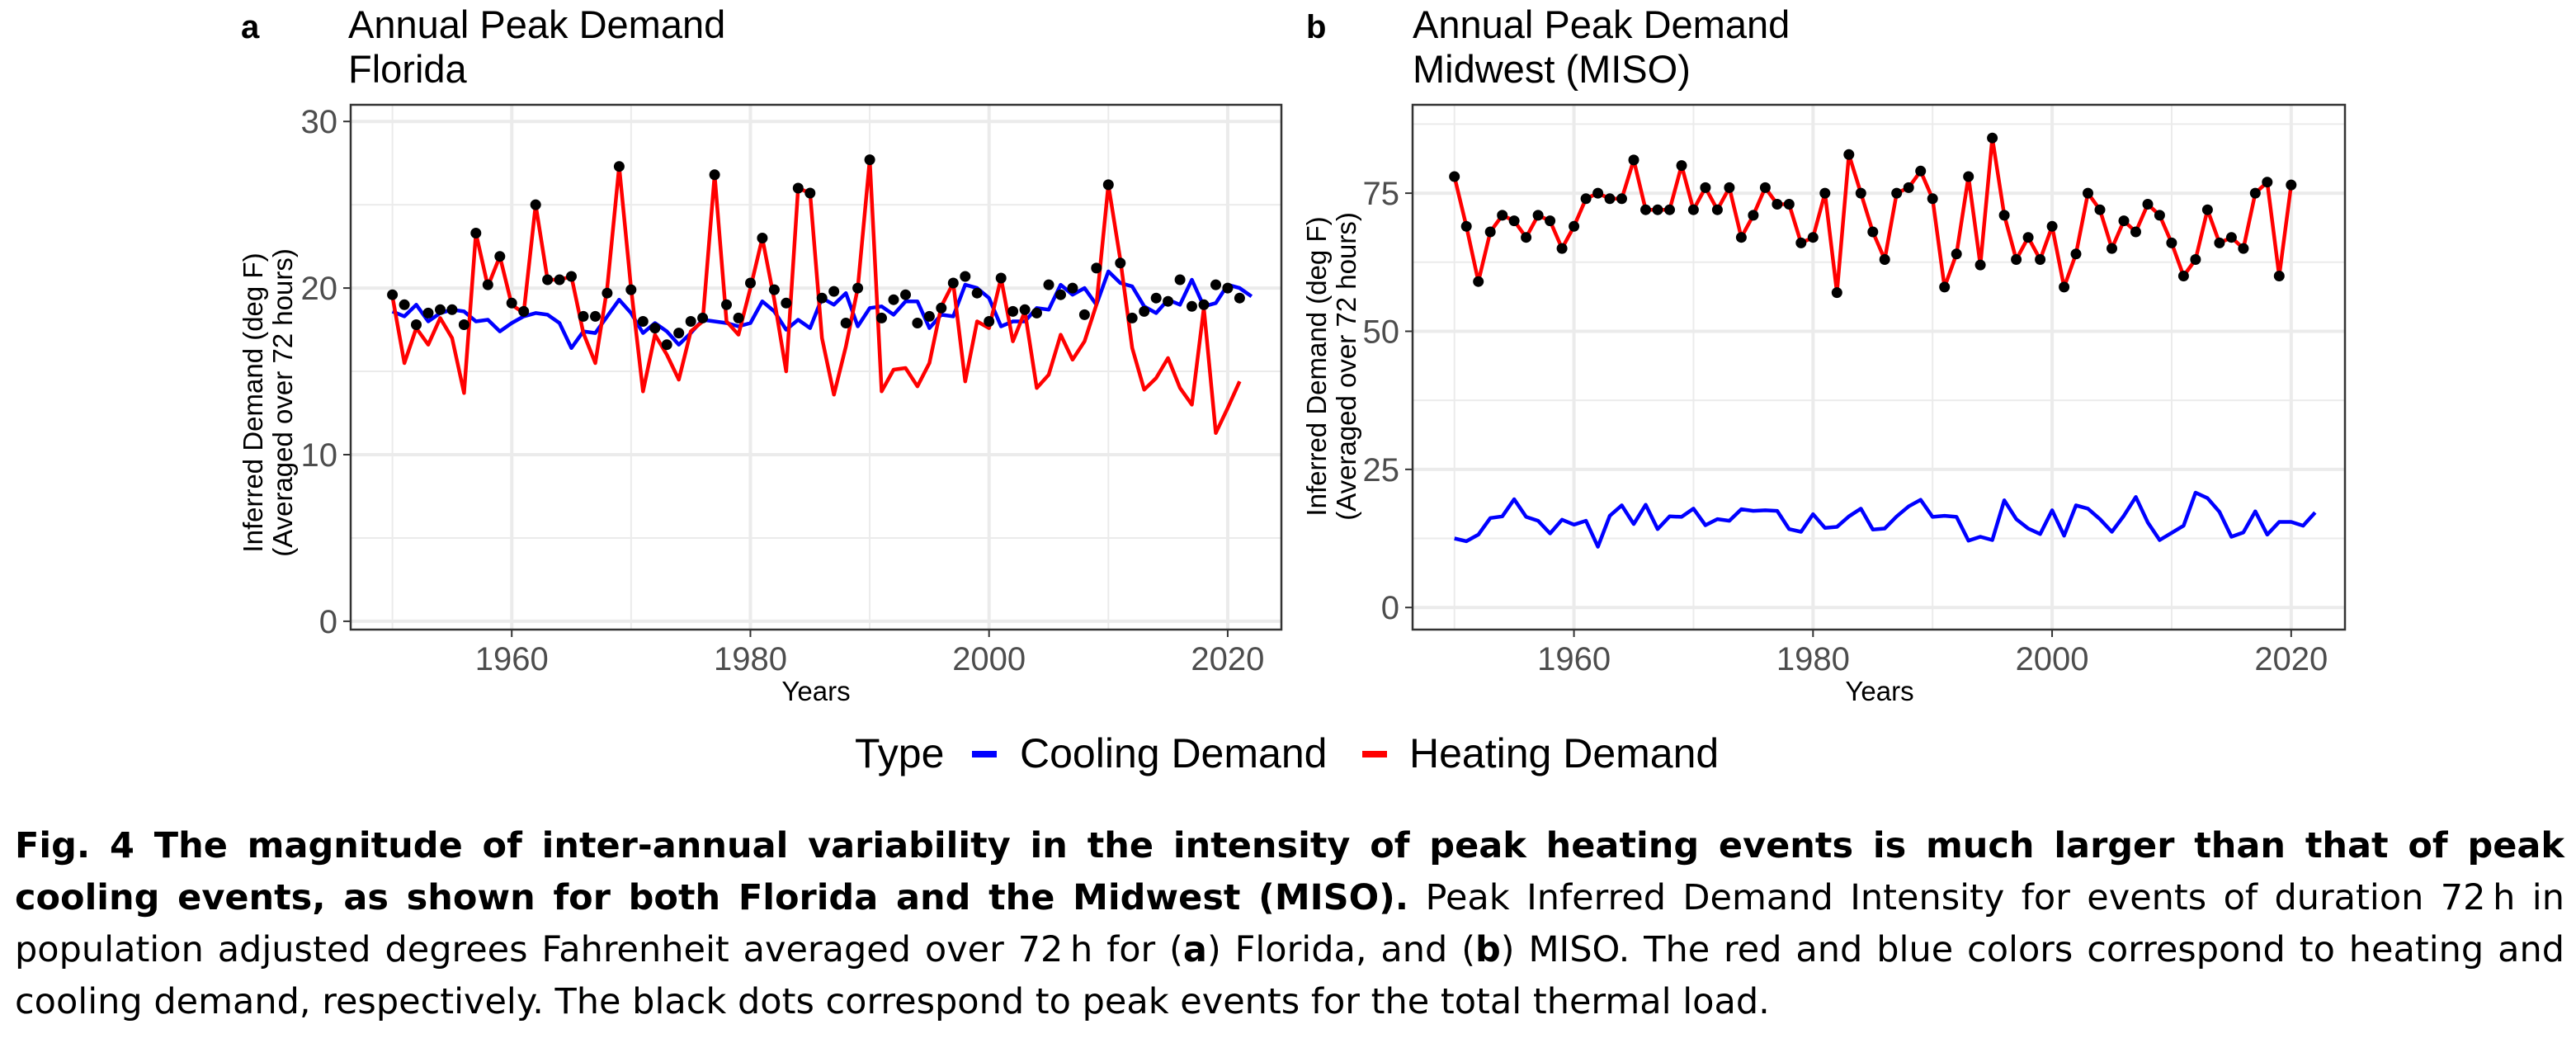  I want to click on x-tick-label-b: 1960, so click(1574, 659).